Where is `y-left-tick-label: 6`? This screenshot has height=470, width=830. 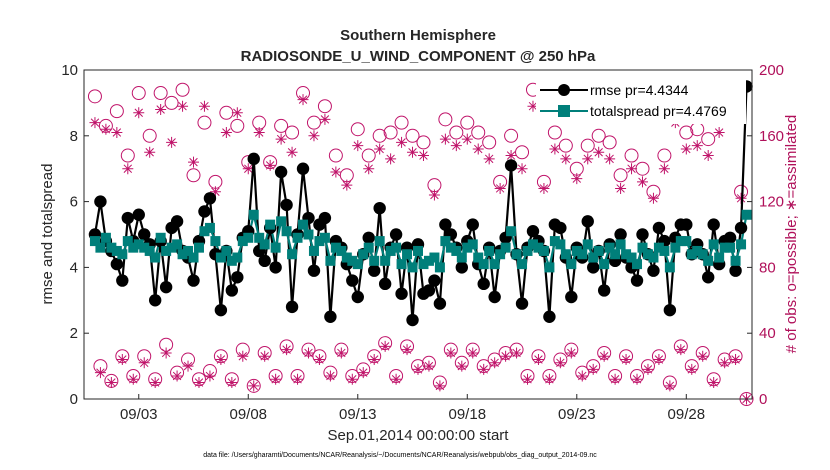 y-left-tick-label: 6 is located at coordinates (74, 202).